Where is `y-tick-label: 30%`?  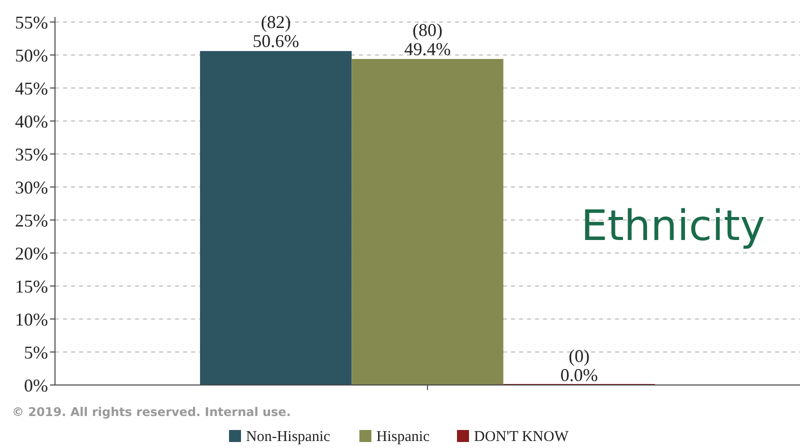
y-tick-label: 30% is located at coordinates (31, 187).